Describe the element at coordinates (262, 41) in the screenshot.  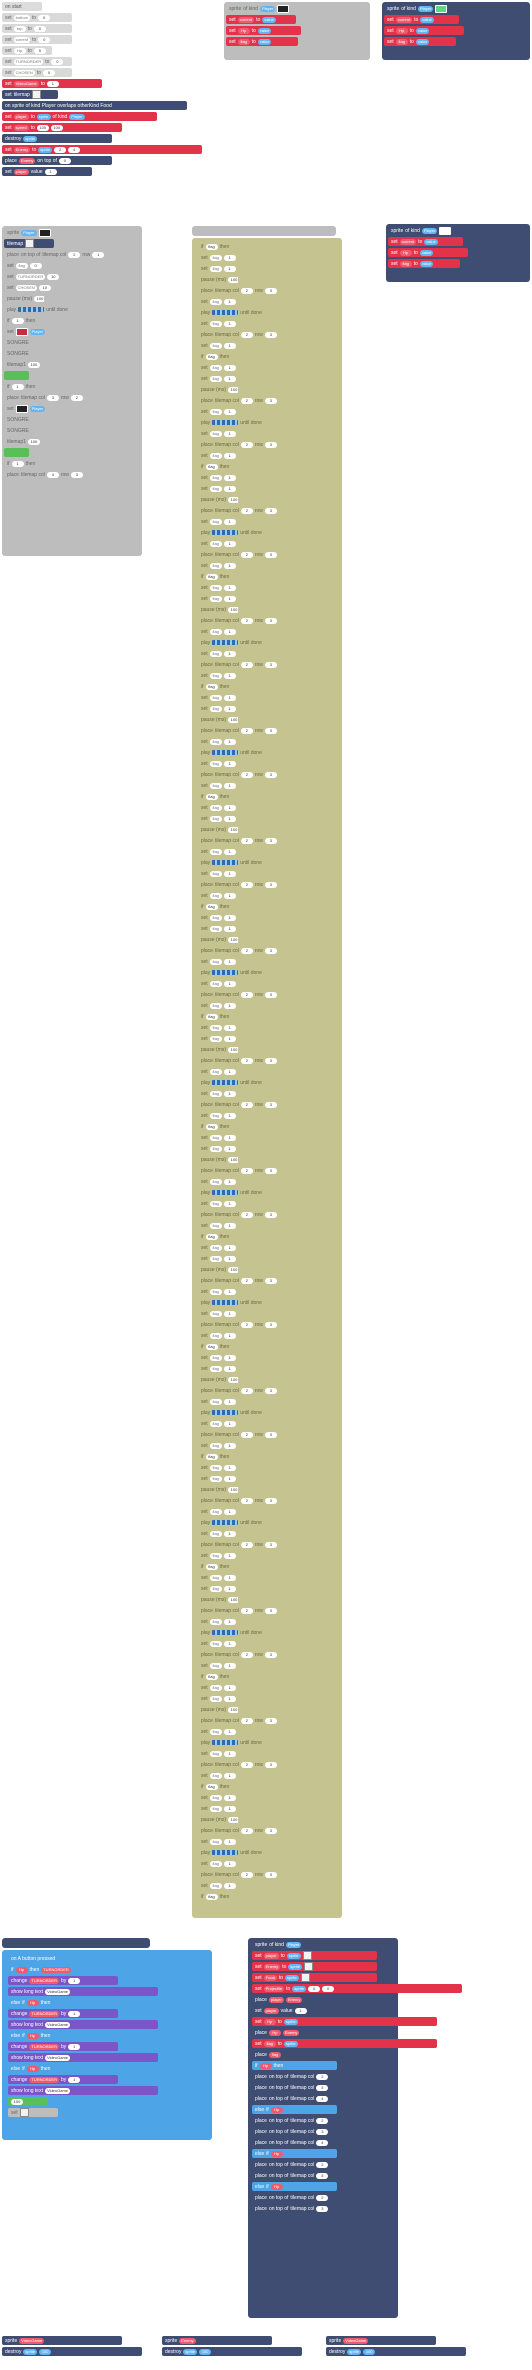
I see `middle-set-3: set flag to value` at that location.